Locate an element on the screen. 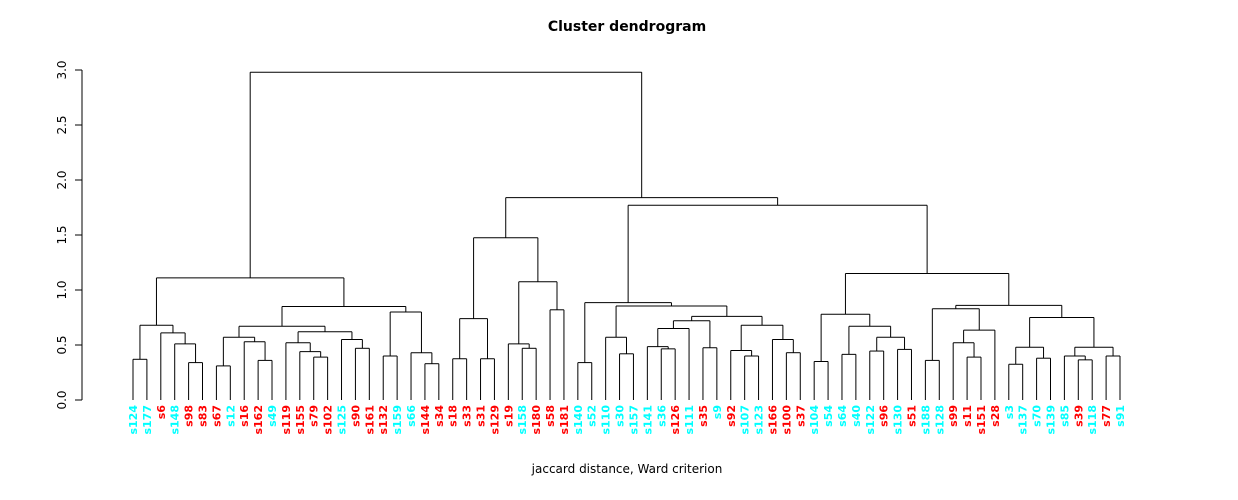 This screenshot has height=500, width=1238. leaf-label-s148: s148 is located at coordinates (175, 420).